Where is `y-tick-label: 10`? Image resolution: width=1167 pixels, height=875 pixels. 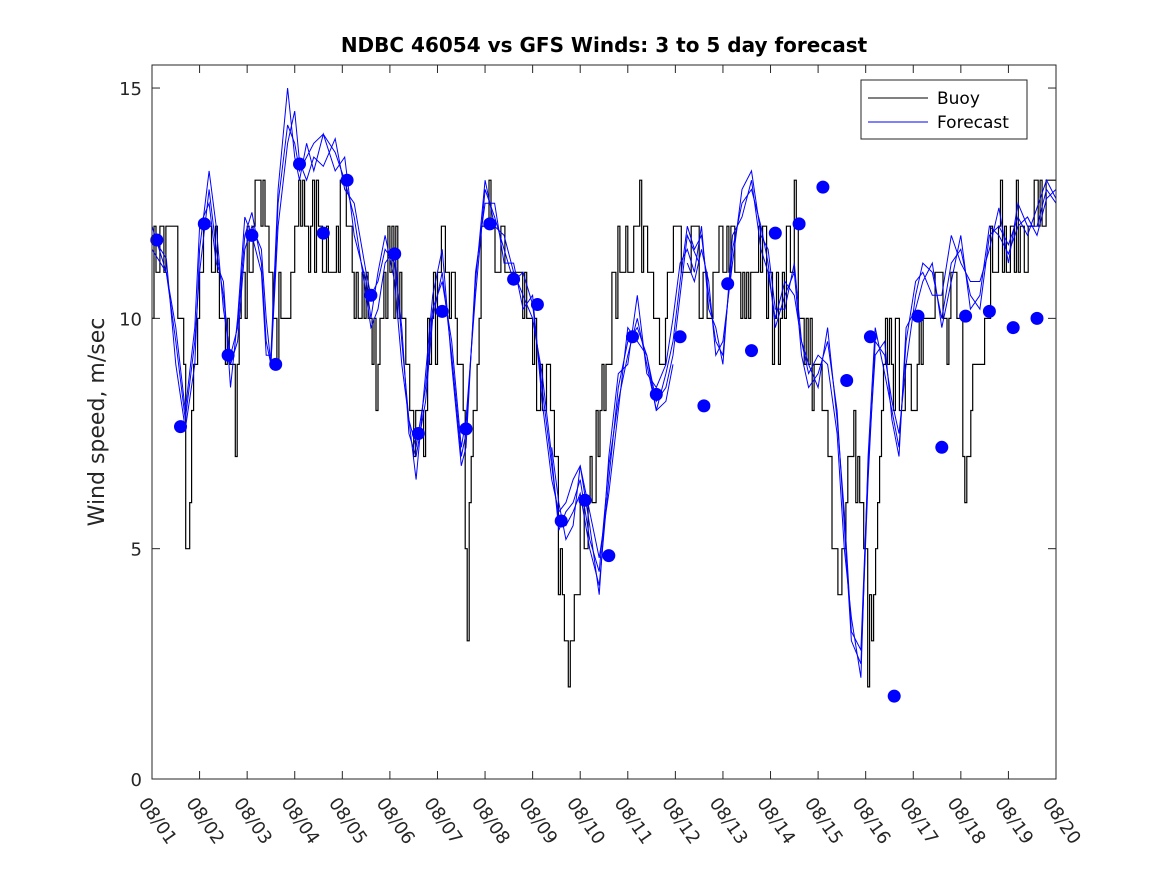
y-tick-label: 10 is located at coordinates (130, 319).